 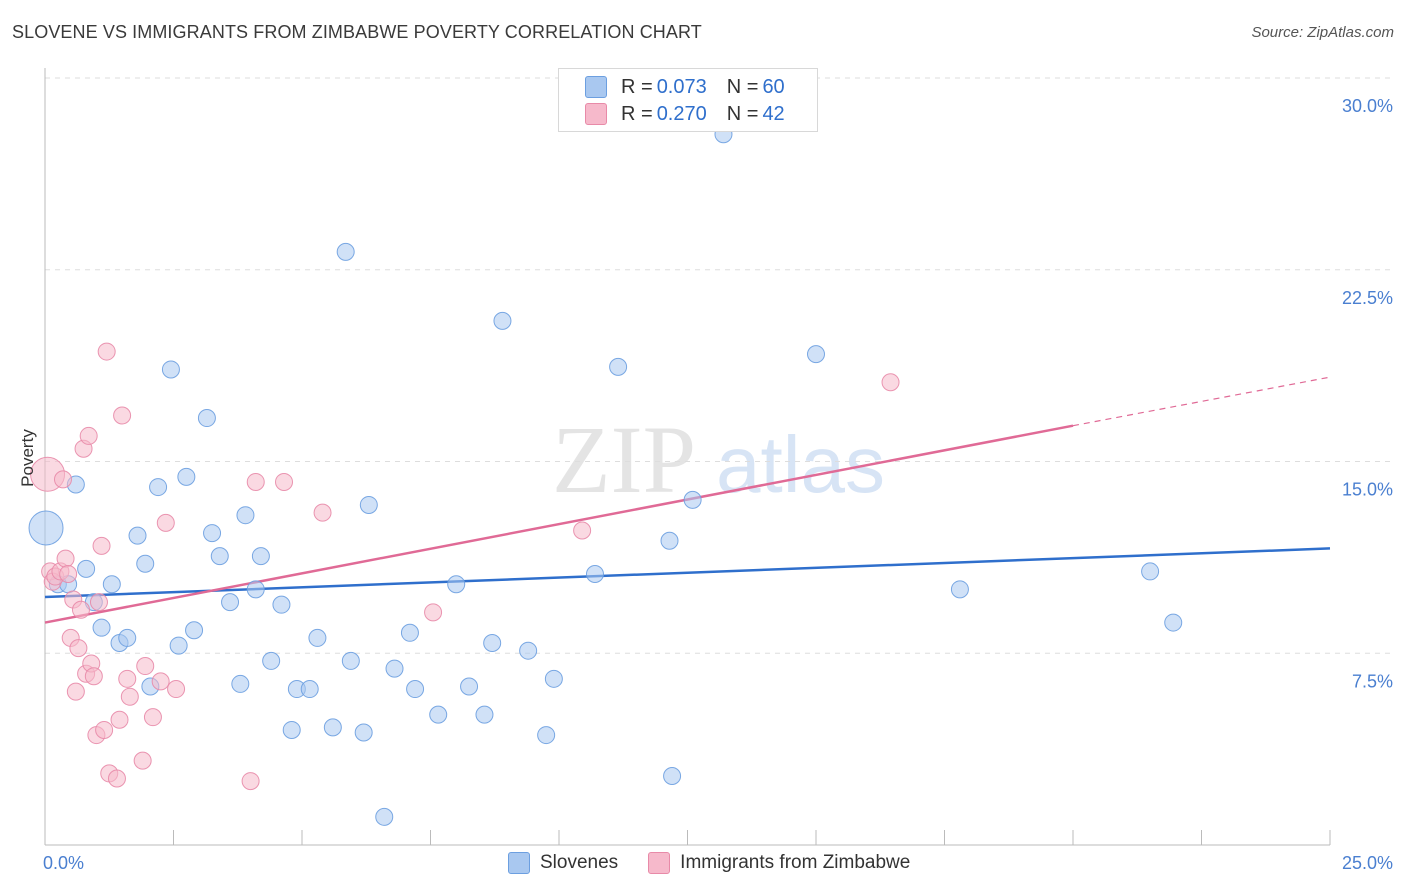 I want to click on y-tick-label: 30.0%, so click(x=1367, y=106).